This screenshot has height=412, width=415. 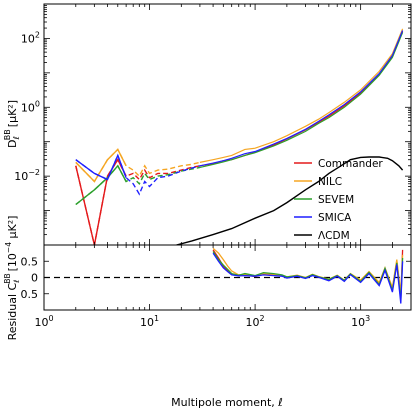 What do you see at coordinates (12, 278) in the screenshot?
I see `bottom-y-axis-label: Residual CℓBB[10−4 μK²]` at bounding box center [12, 278].